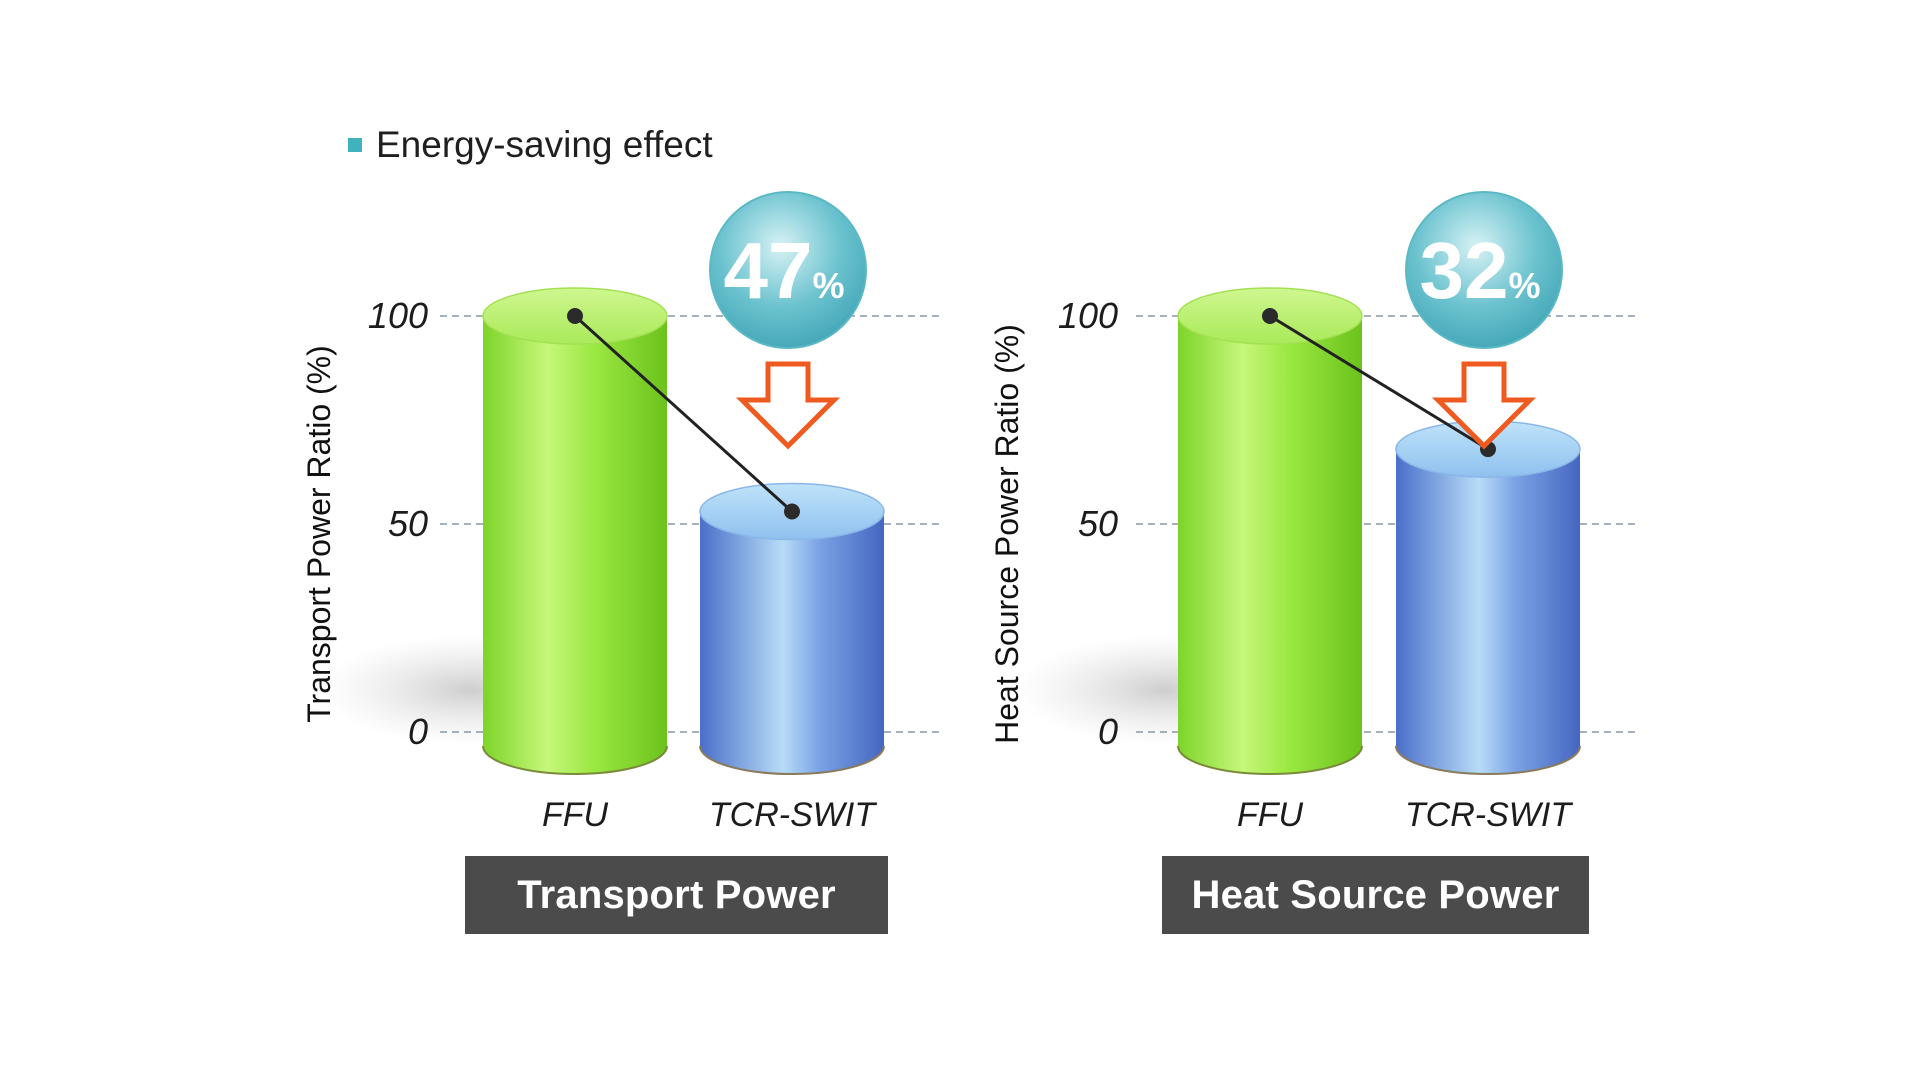 This screenshot has width=1920, height=1085. I want to click on reduction-value: 47%, so click(784, 270).